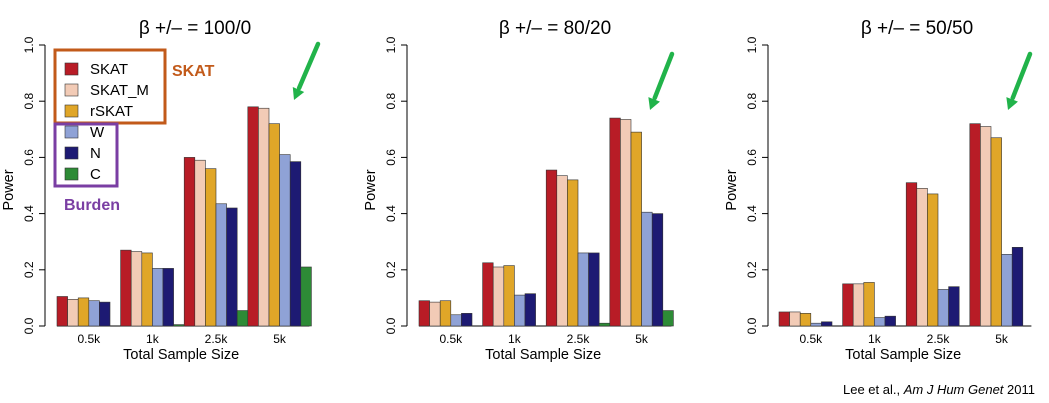  What do you see at coordinates (939, 389) in the screenshot?
I see `citation: Lee et al., Am J Hum Genet 2011` at bounding box center [939, 389].